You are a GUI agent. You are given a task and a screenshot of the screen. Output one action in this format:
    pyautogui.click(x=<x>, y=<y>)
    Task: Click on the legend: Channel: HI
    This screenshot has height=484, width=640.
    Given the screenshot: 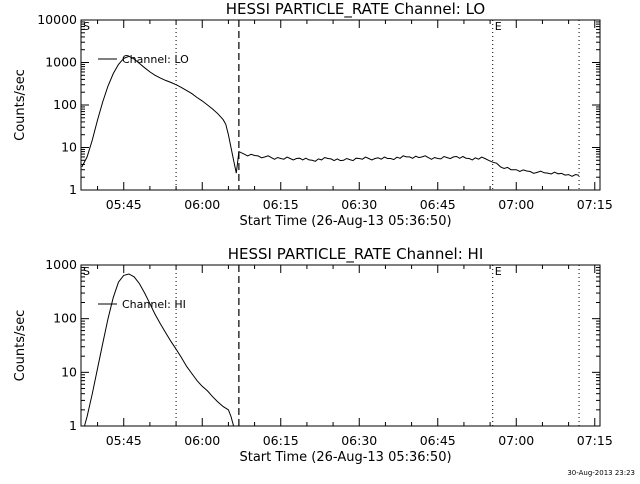 What is the action you would take?
    pyautogui.click(x=142, y=304)
    